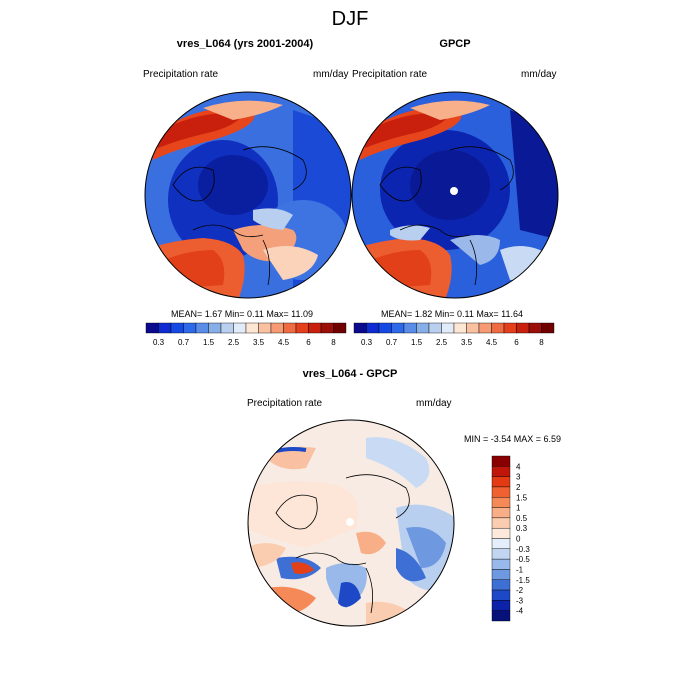  What do you see at coordinates (308, 342) in the screenshot?
I see `panel-1-colorbar-label: 6` at bounding box center [308, 342].